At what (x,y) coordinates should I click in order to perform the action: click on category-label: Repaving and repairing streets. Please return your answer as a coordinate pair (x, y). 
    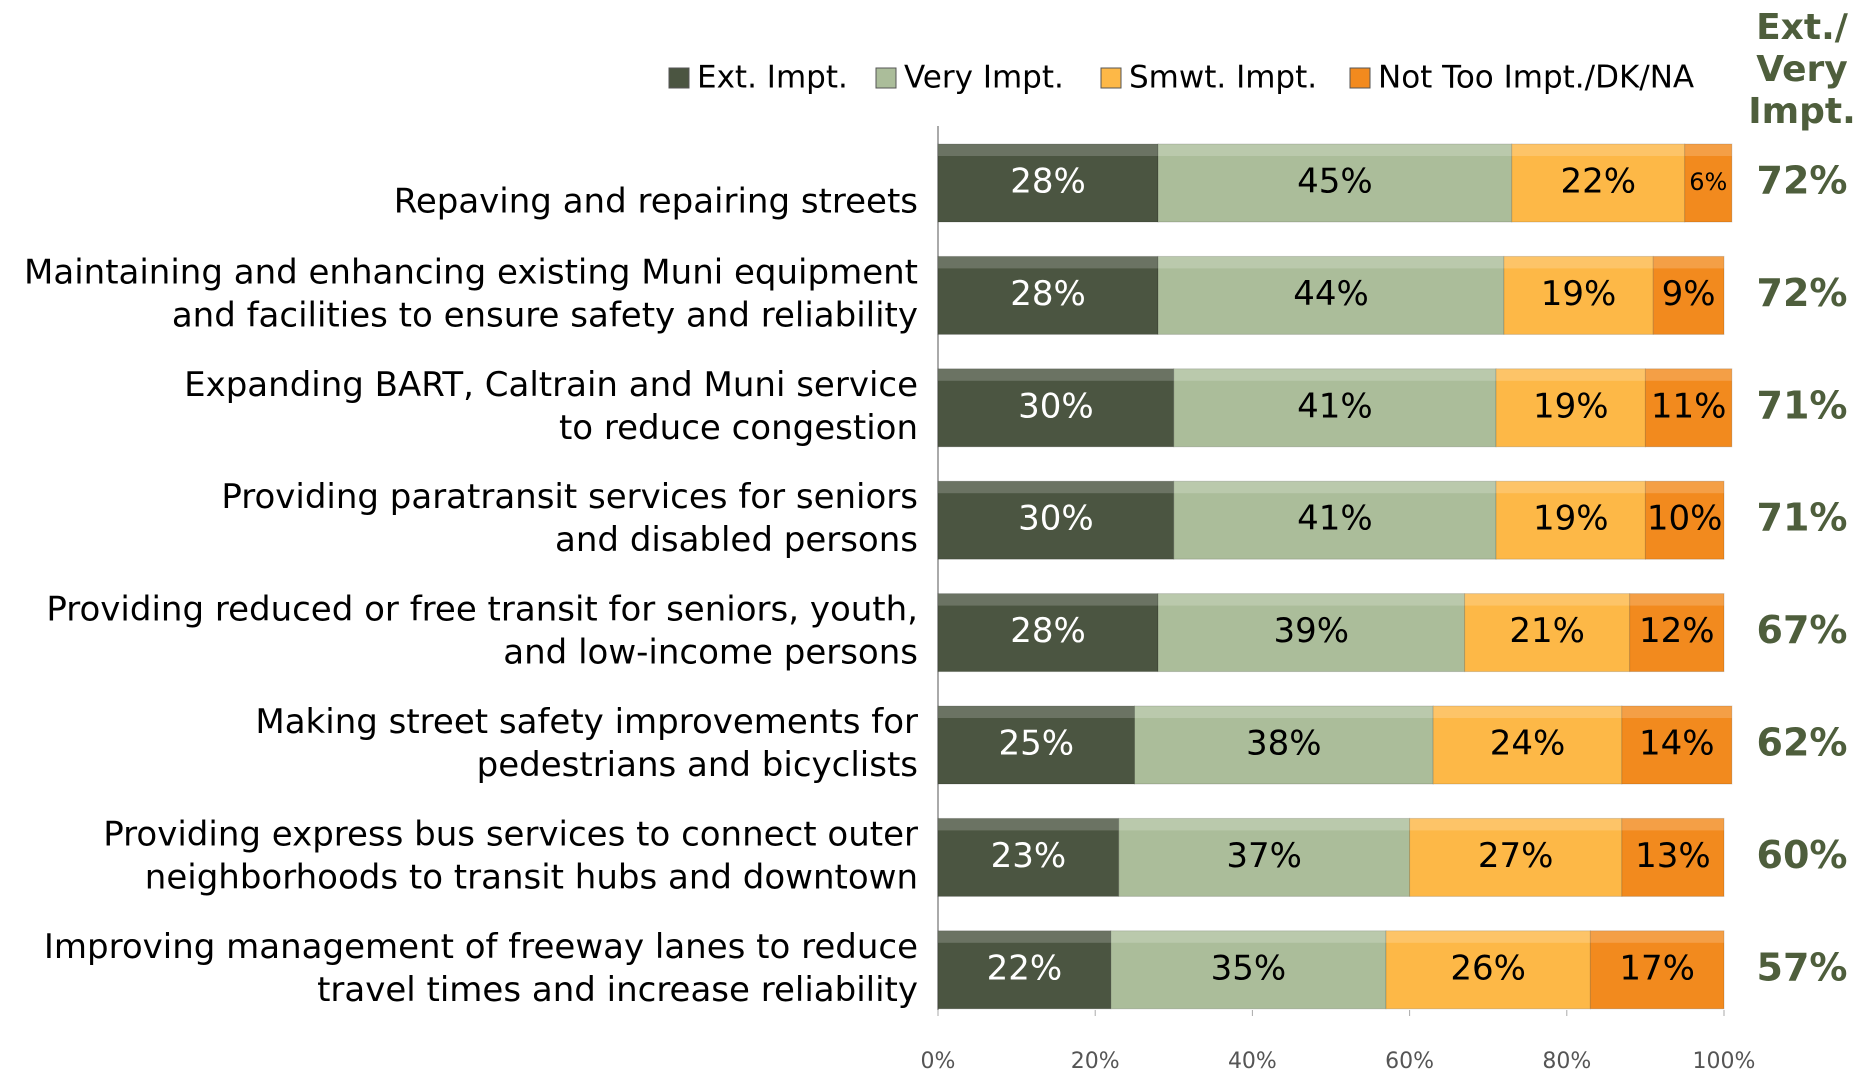
    Looking at the image, I should click on (656, 202).